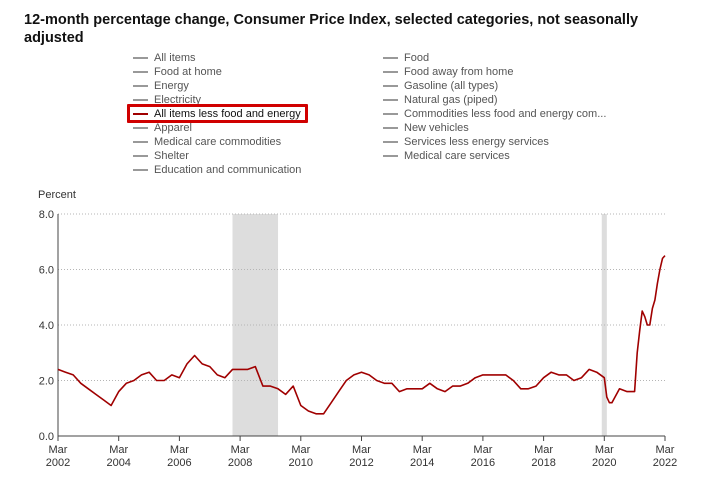 The height and width of the screenshot is (483, 708). What do you see at coordinates (46, 271) in the screenshot?
I see `y-tick-label: 6.0` at bounding box center [46, 271].